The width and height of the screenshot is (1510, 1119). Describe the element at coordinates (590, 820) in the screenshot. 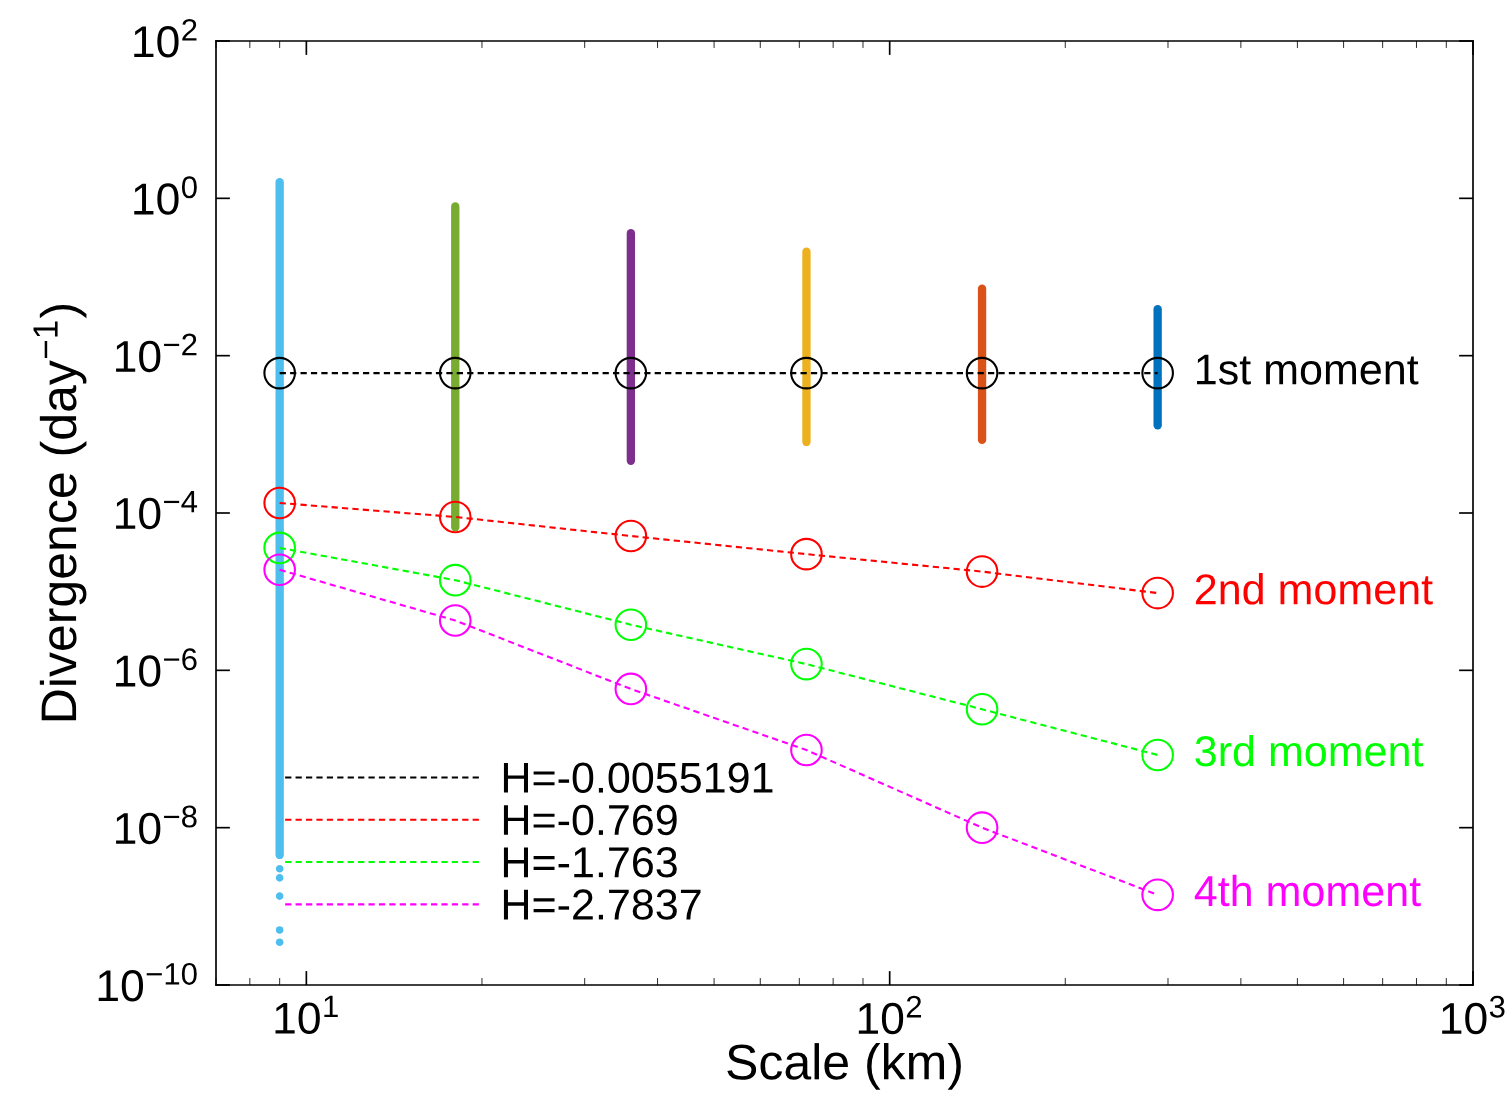

I see `legend-label: H=-0.769` at that location.